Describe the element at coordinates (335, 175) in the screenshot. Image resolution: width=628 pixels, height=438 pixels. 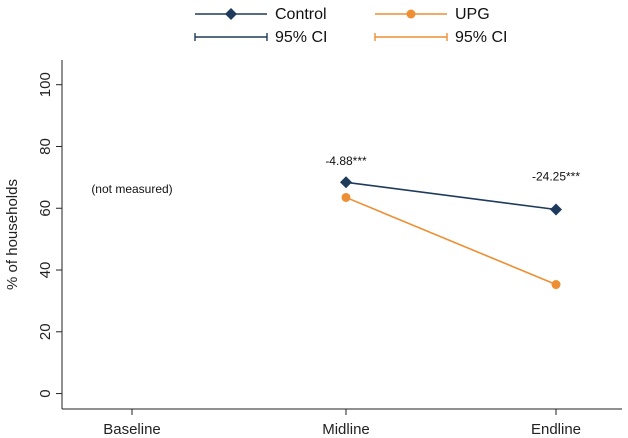
I see `annotations: (not measured) -4.88*** -24.25***` at that location.